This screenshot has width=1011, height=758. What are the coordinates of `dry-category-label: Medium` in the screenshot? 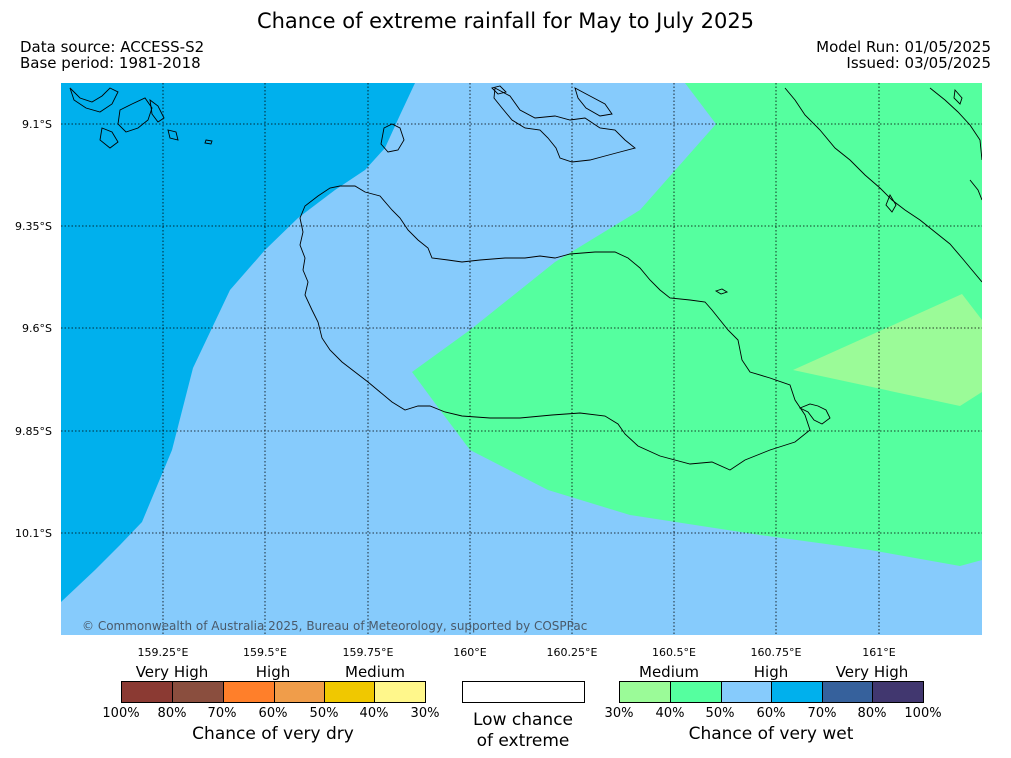 It's located at (375, 672).